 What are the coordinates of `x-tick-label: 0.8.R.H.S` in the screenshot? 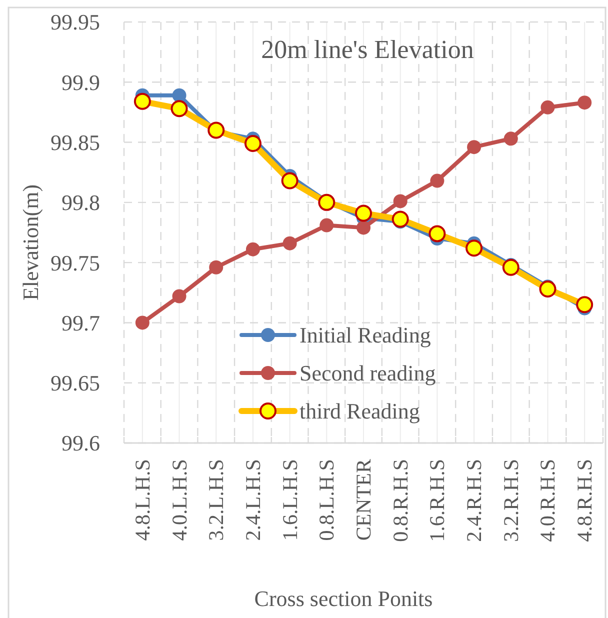 It's located at (400, 500).